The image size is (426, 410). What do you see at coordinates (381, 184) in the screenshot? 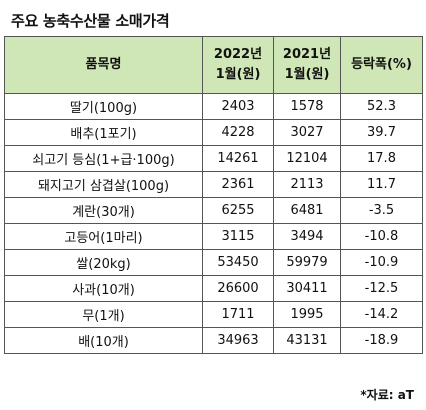
I see `cell-change: 11.7` at bounding box center [381, 184].